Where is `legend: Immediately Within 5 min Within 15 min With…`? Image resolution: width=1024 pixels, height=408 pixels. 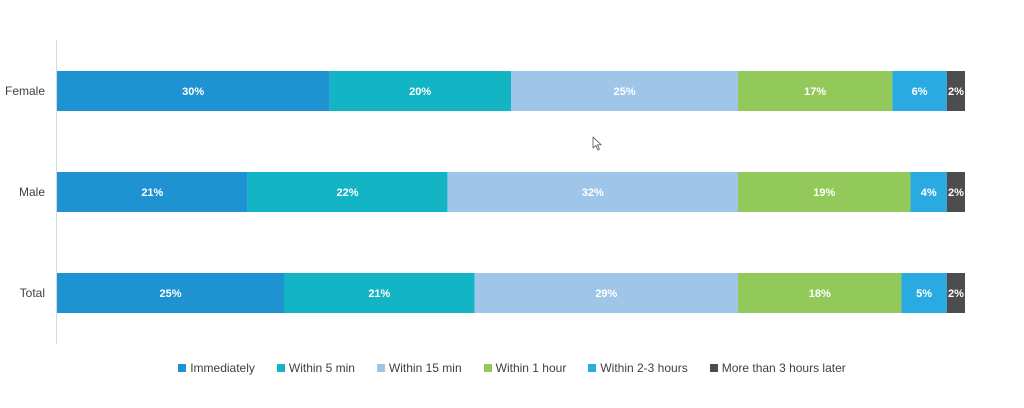 legend: Immediately Within 5 min Within 15 min With… is located at coordinates (512, 368).